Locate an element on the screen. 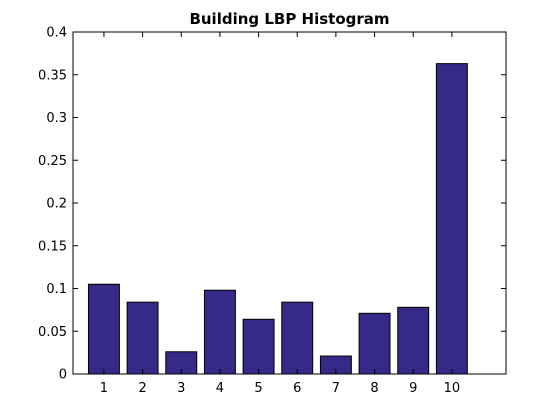 The width and height of the screenshot is (560, 420). x-tick-label: 6 is located at coordinates (297, 388).